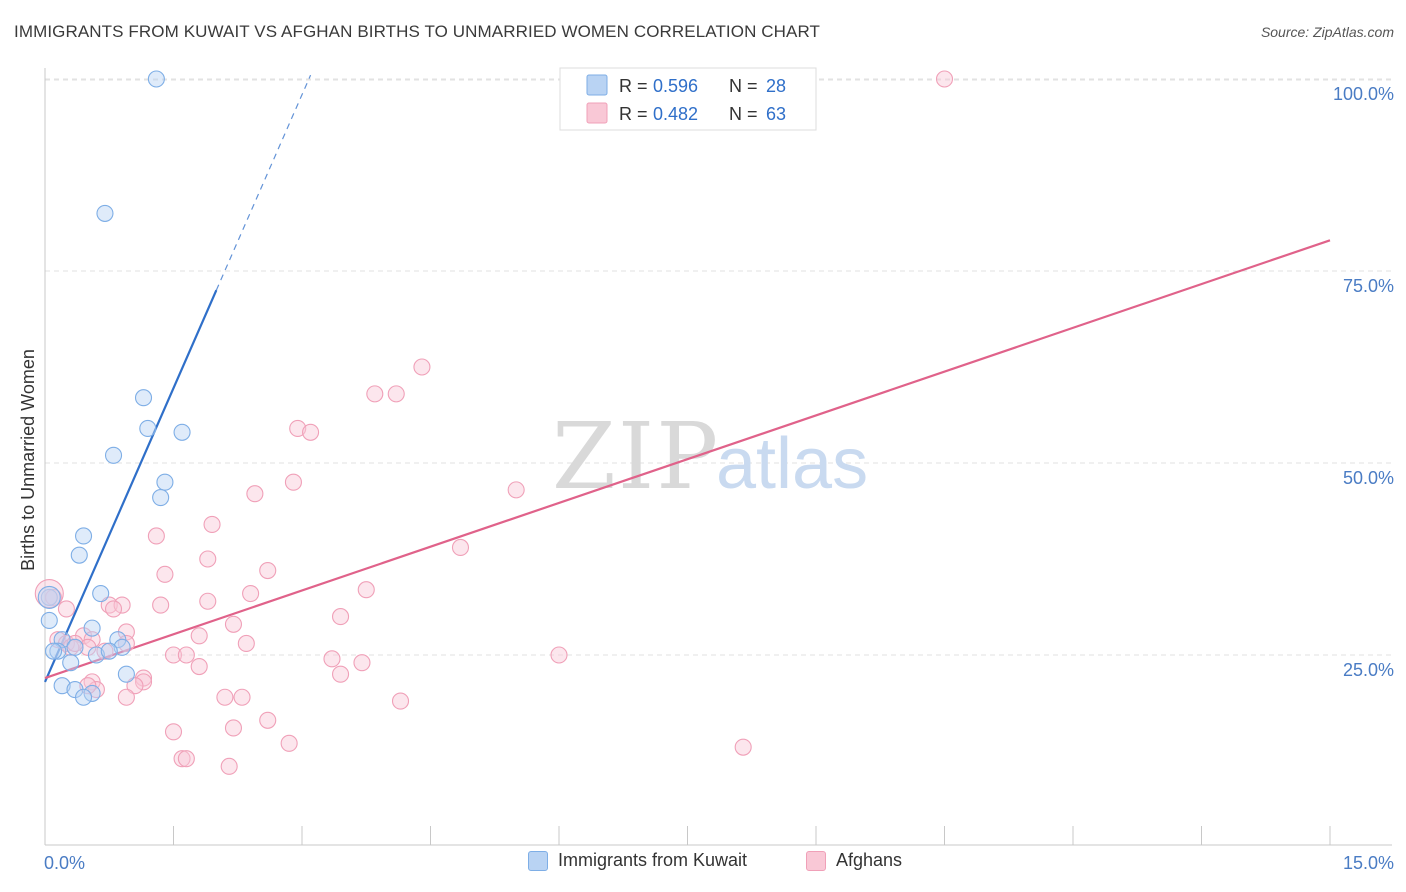 This screenshot has height=892, width=1406. I want to click on legend-swatch-afghans-bottom, so click(816, 860).